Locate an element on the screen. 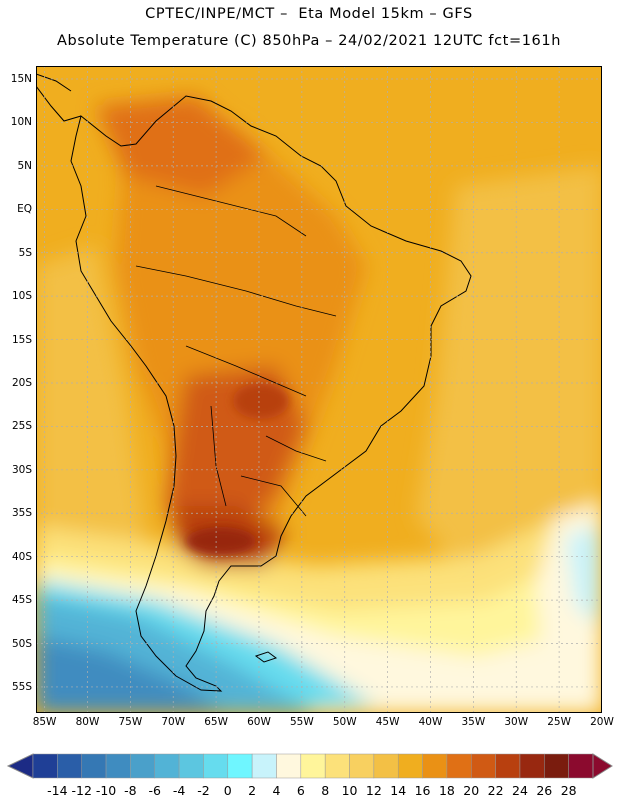  colorbar-tick-label: 28 is located at coordinates (568, 790).